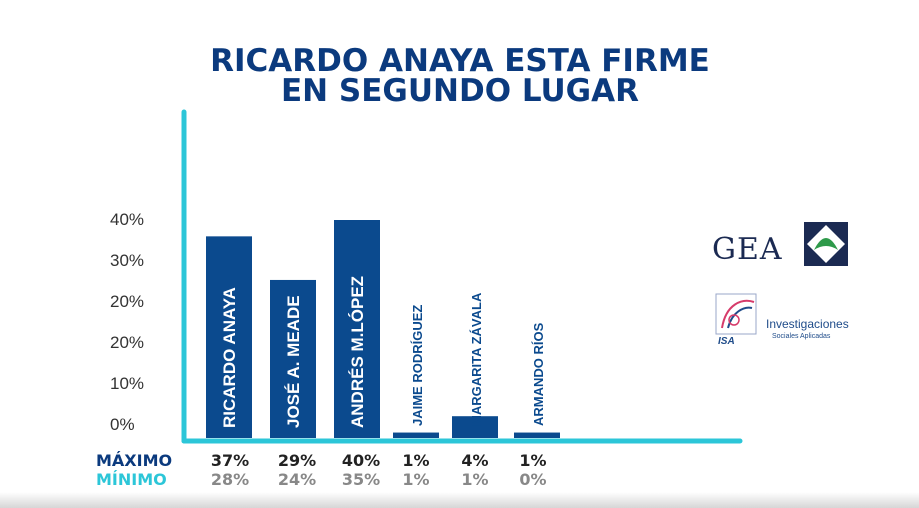 This screenshot has width=919, height=508. I want to click on min-value-3: 1%, so click(416, 479).